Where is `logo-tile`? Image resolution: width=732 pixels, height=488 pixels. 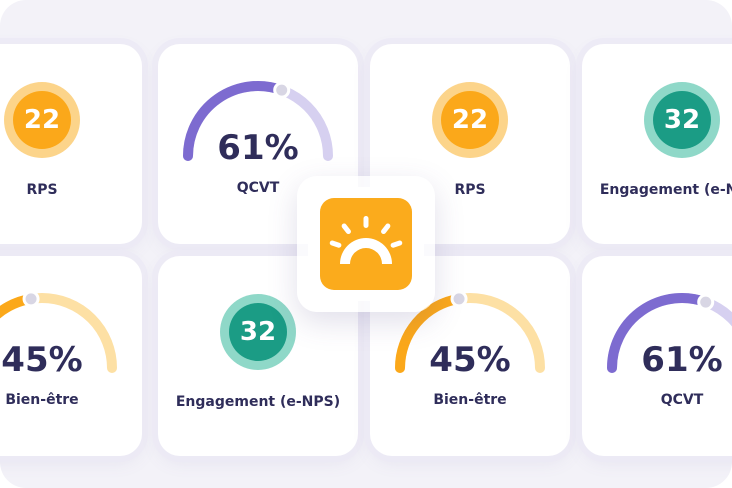 logo-tile is located at coordinates (366, 244).